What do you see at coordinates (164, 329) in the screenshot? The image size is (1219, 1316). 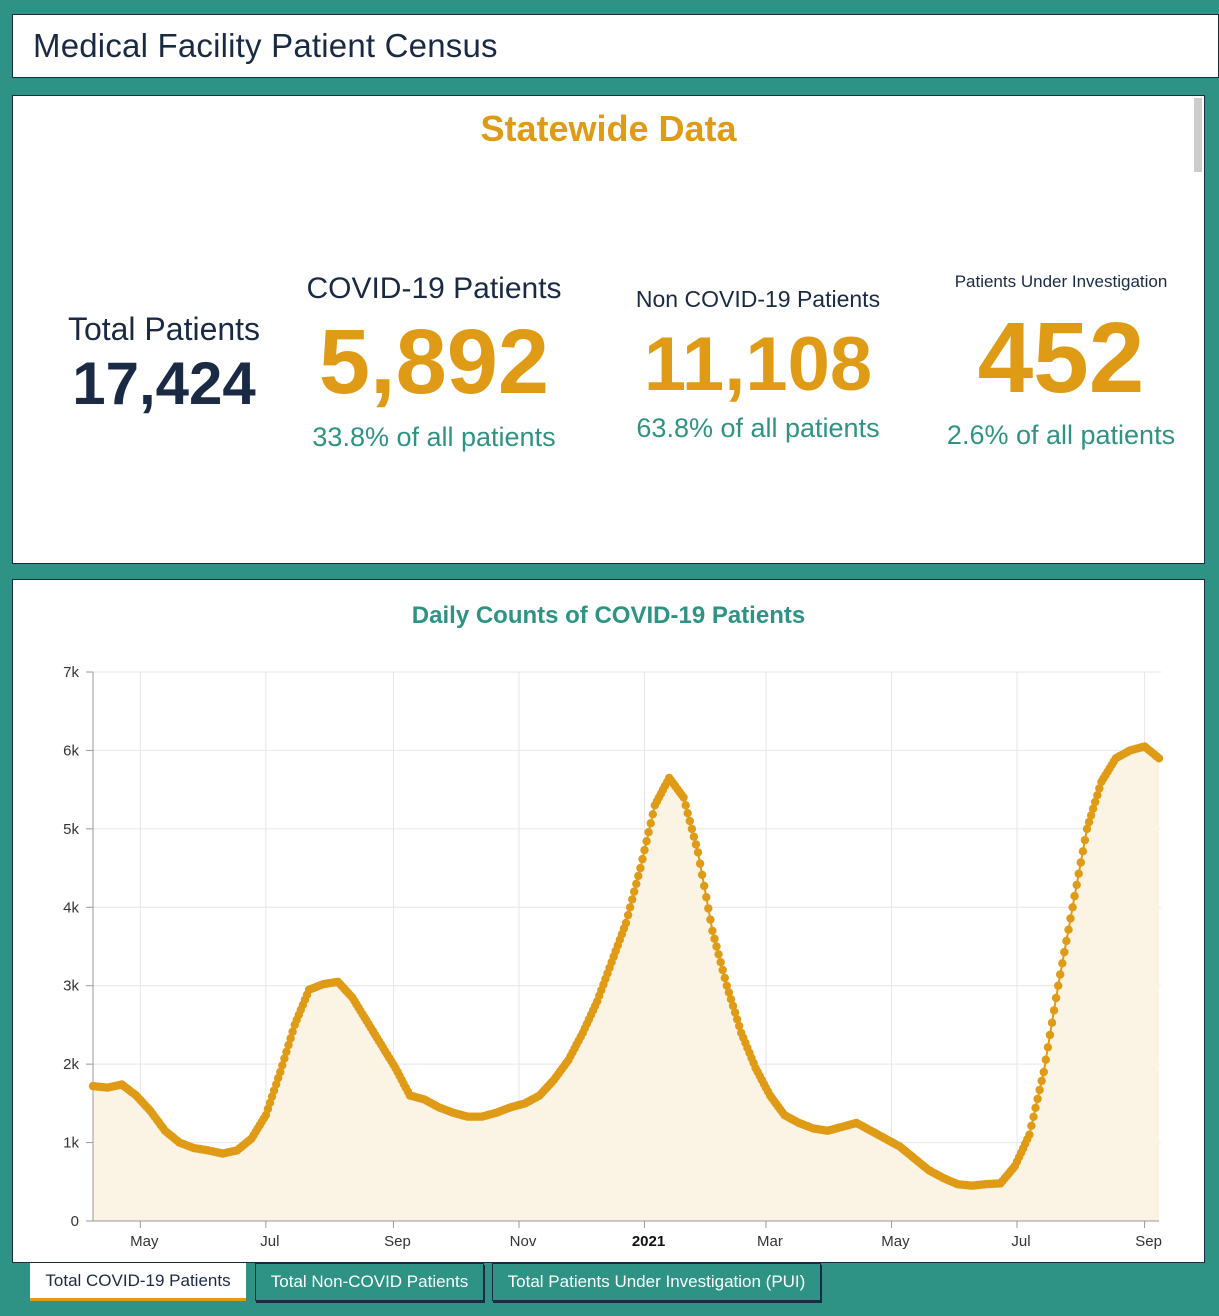 I see `stat-label: Total Patients` at bounding box center [164, 329].